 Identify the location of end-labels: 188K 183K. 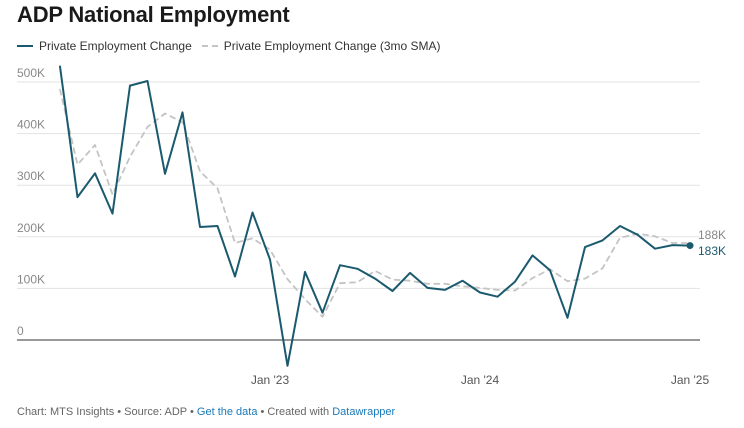
(712, 243).